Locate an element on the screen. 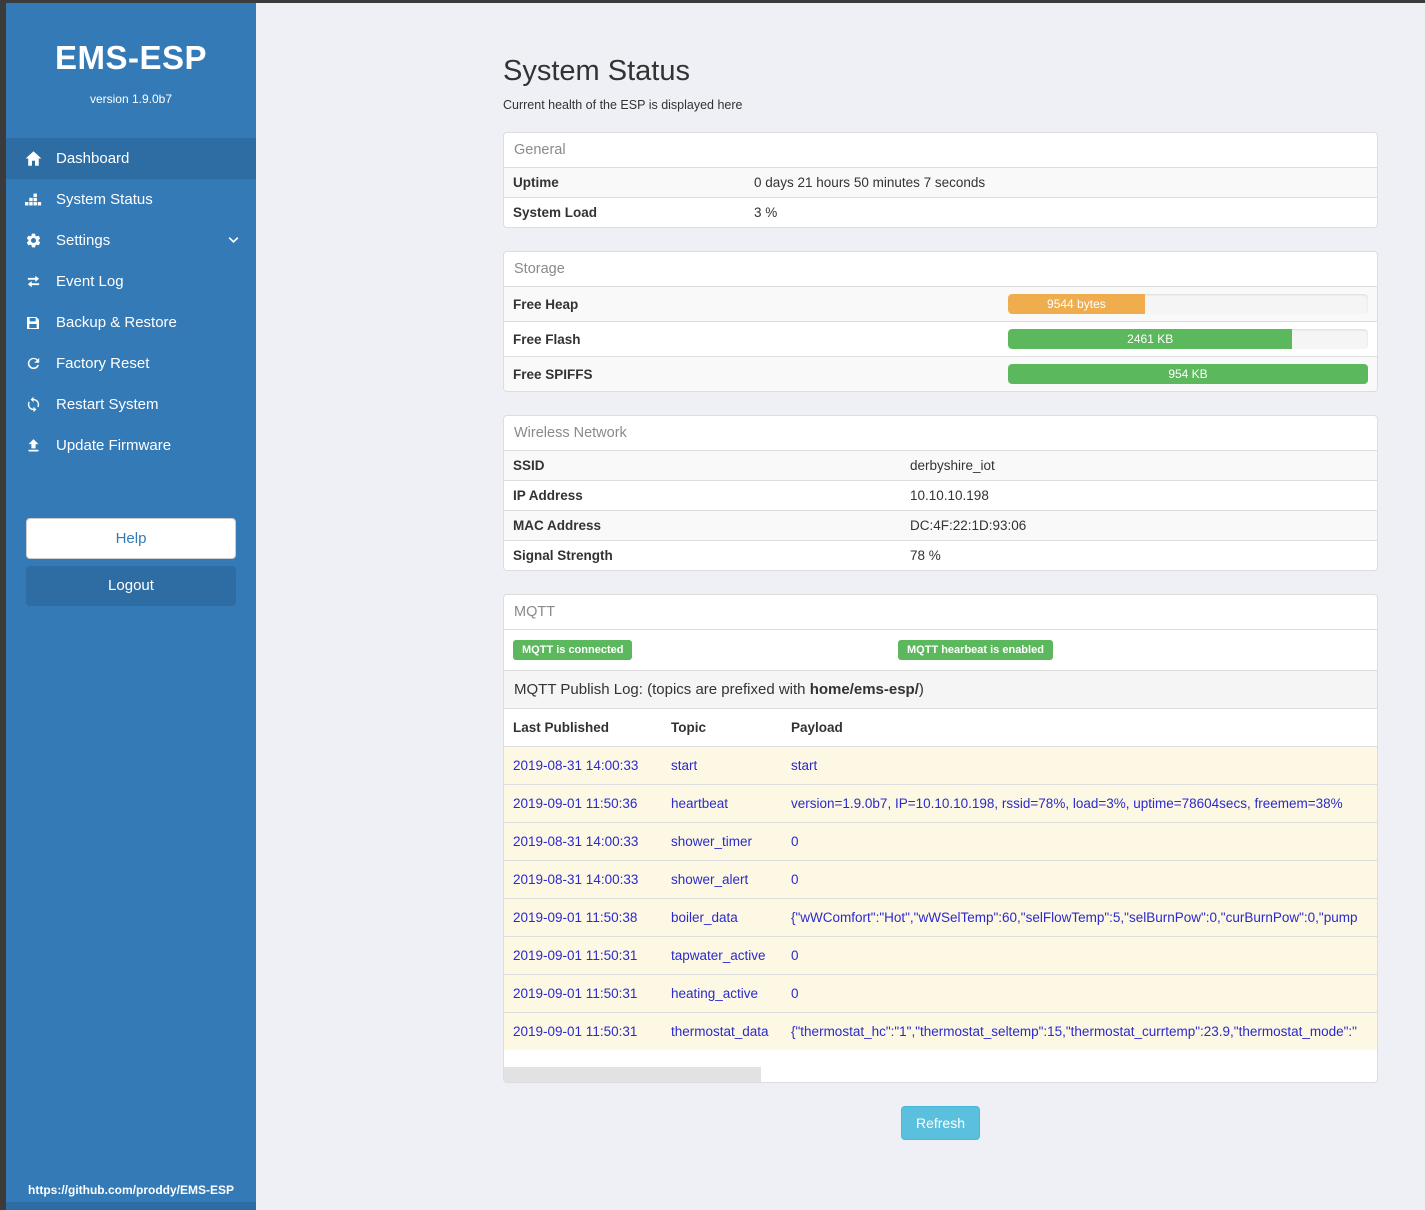 The width and height of the screenshot is (1425, 1210). exchange-icon is located at coordinates (33, 281).